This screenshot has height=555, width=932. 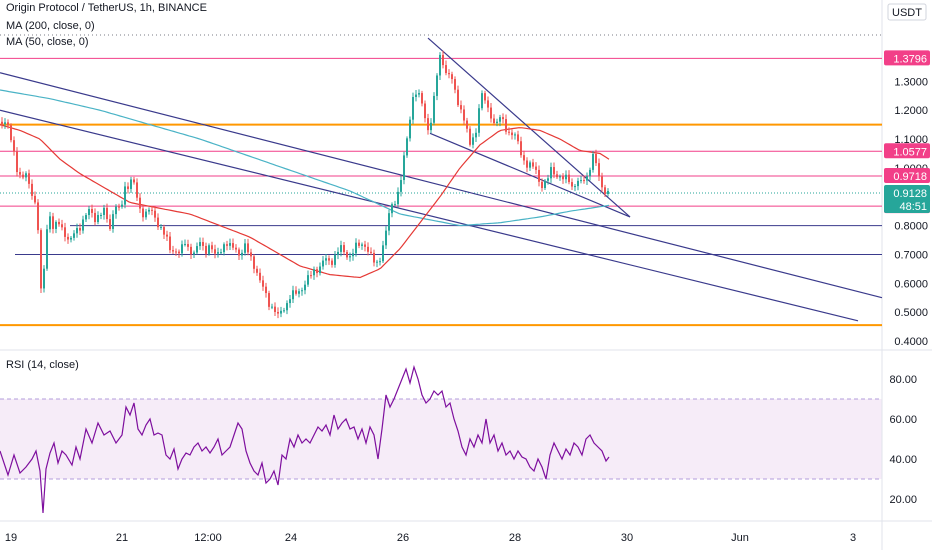 I want to click on time-tick-label: 26, so click(x=403, y=538).